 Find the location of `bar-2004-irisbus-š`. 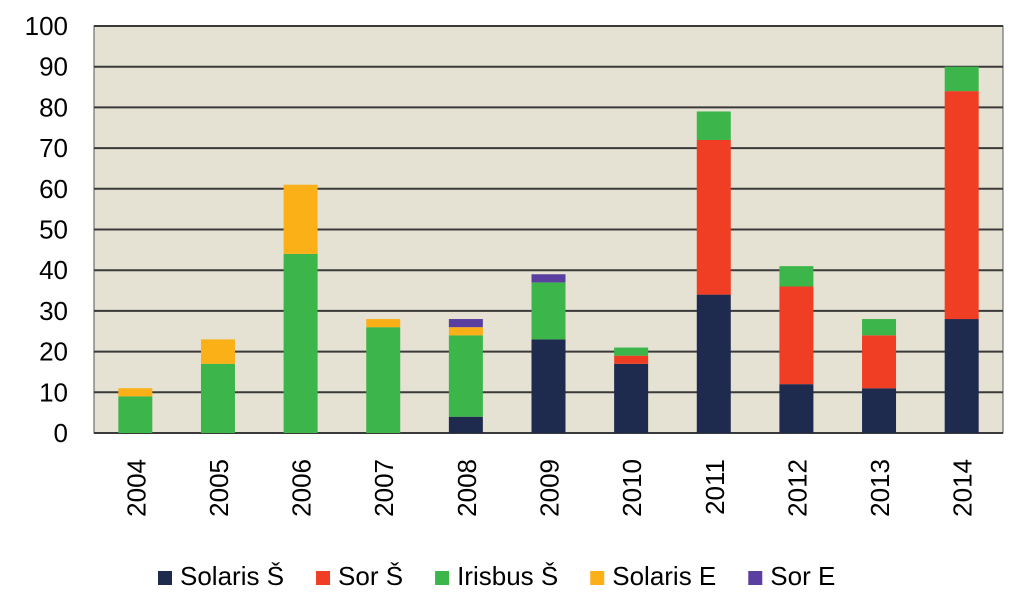

bar-2004-irisbus-š is located at coordinates (135, 414).